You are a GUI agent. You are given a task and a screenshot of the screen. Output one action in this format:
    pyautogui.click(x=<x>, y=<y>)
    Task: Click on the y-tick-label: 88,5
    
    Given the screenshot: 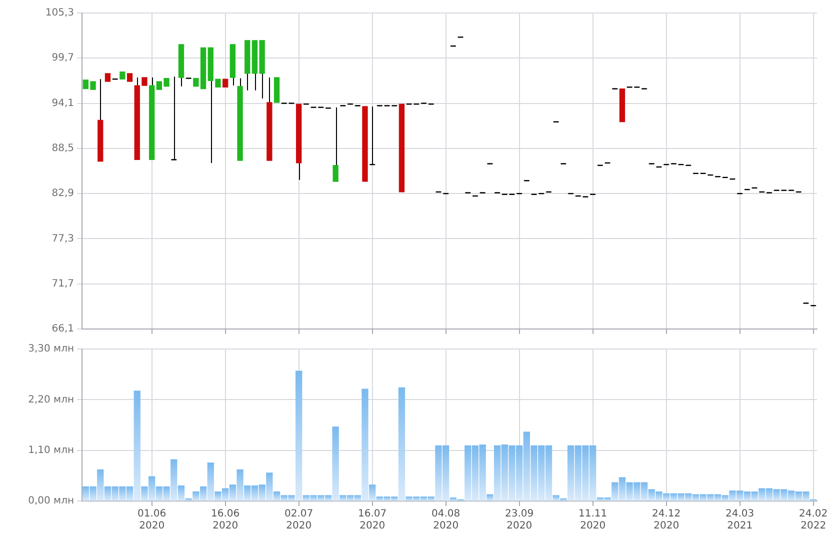 What is the action you would take?
    pyautogui.click(x=63, y=148)
    